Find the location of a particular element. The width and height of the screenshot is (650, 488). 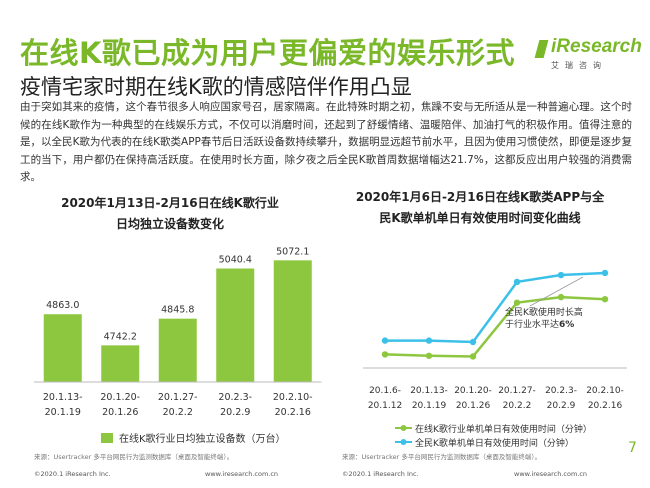

annotation-highlight: 6% is located at coordinates (567, 325).